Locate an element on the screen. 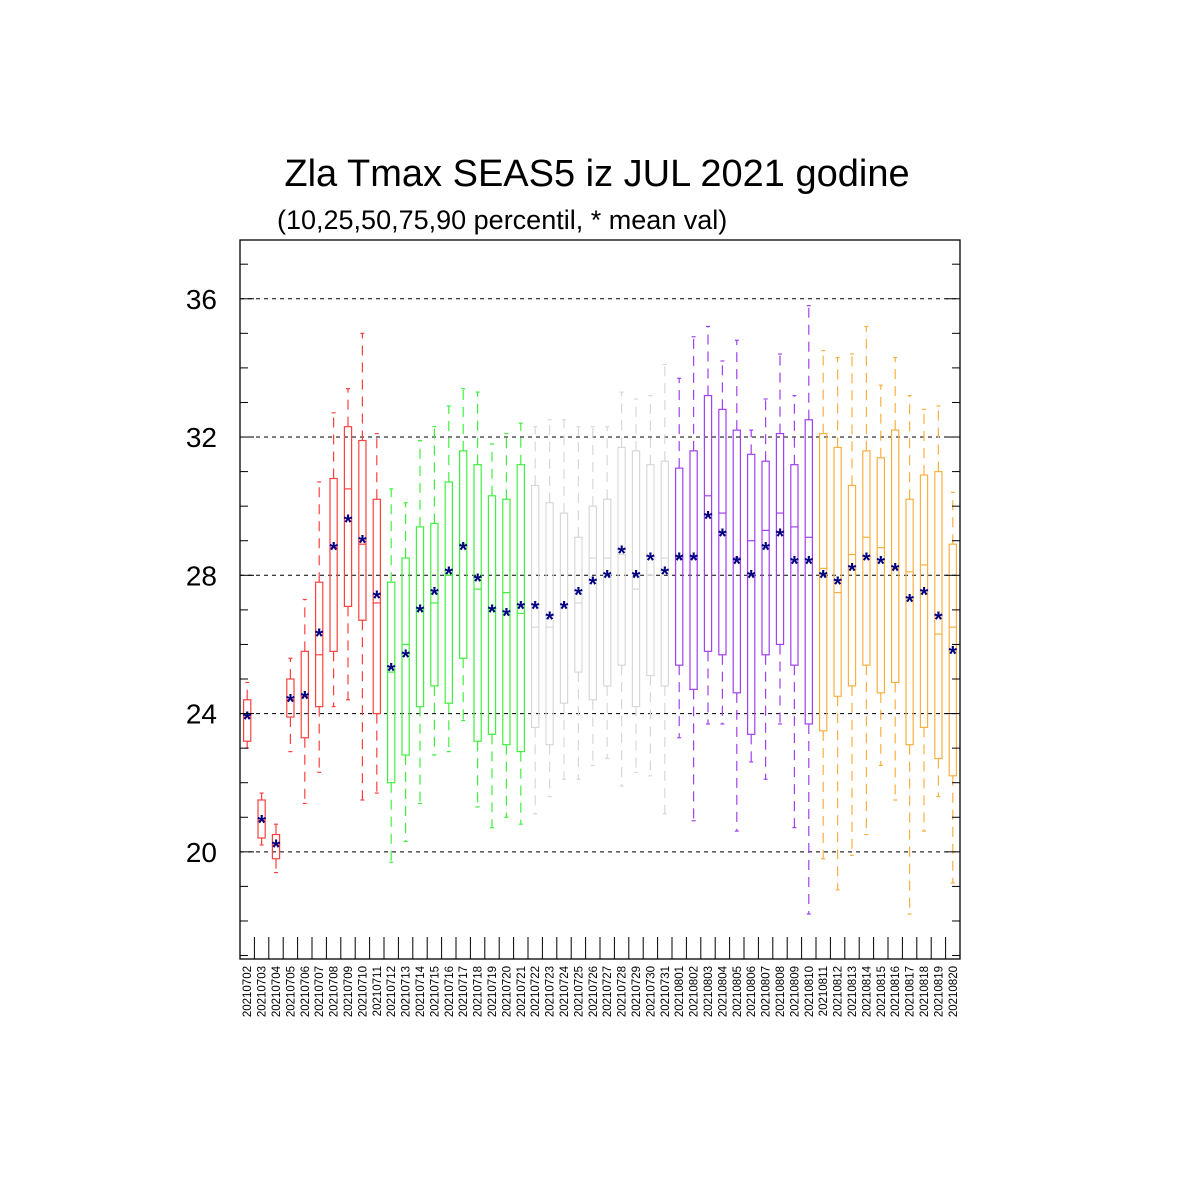  x-tick-label: 20210711 is located at coordinates (378, 991).